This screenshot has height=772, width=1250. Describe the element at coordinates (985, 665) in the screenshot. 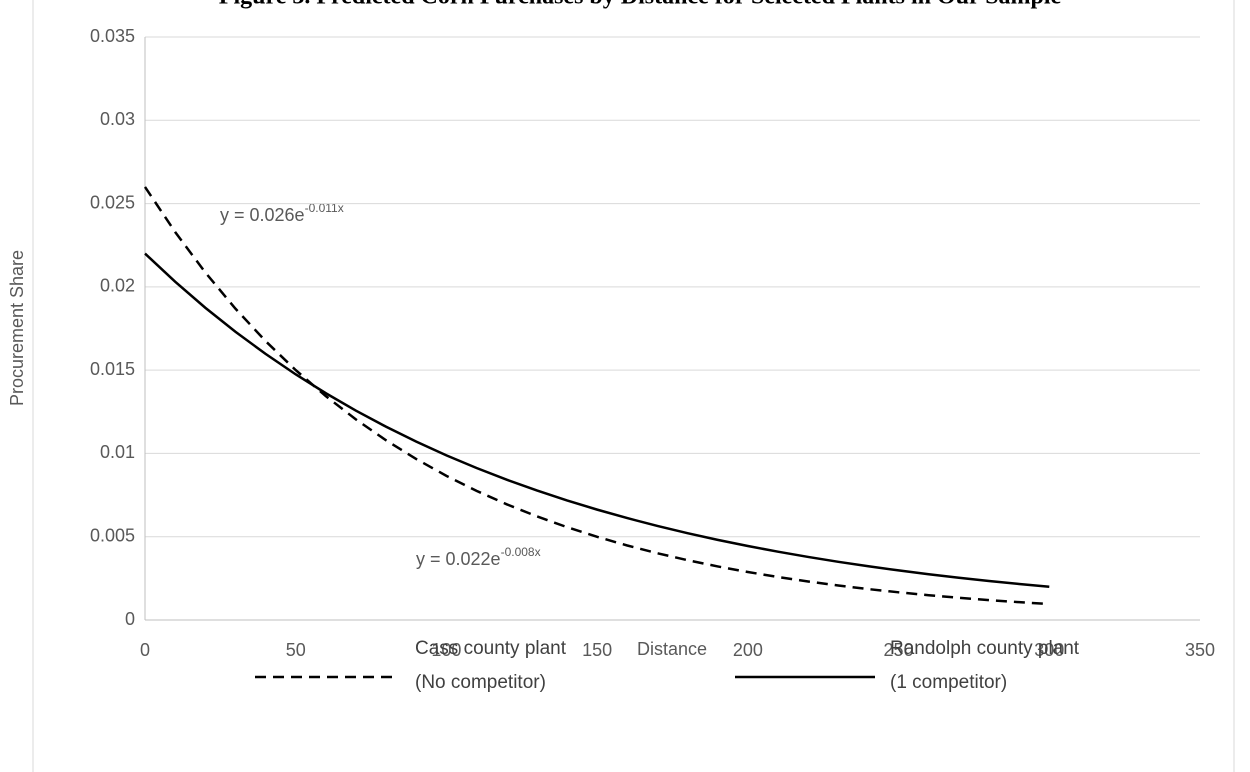

I see `legend-label: Randolph county plant (1 competitor)` at that location.